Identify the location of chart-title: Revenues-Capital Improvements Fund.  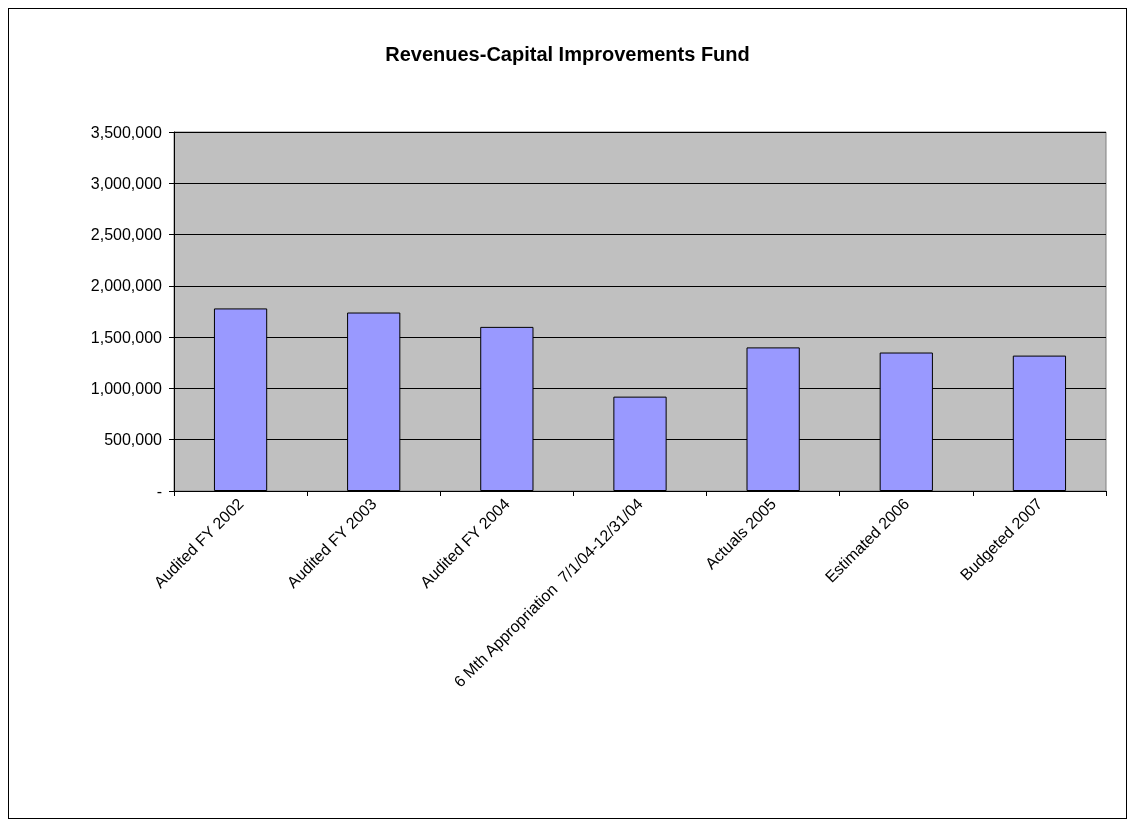
(567, 54).